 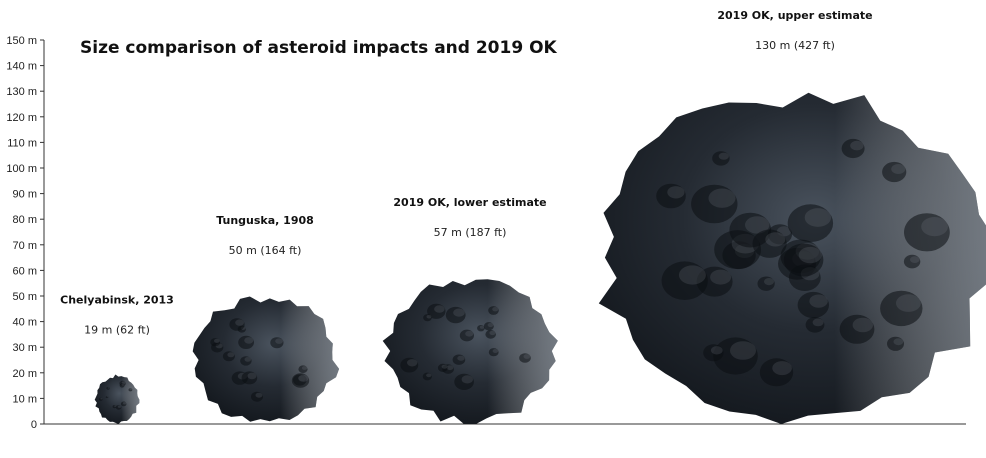 What do you see at coordinates (265, 250) in the screenshot?
I see `asteroid-size-label: 50 m (164 ft)` at bounding box center [265, 250].